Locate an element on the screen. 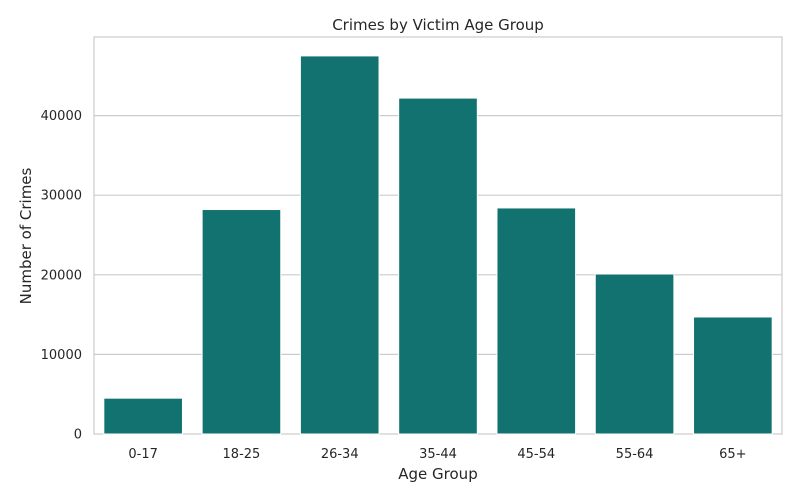 Image resolution: width=800 pixels, height=500 pixels. chart-title: Crimes by Victim Age Group is located at coordinates (438, 25).